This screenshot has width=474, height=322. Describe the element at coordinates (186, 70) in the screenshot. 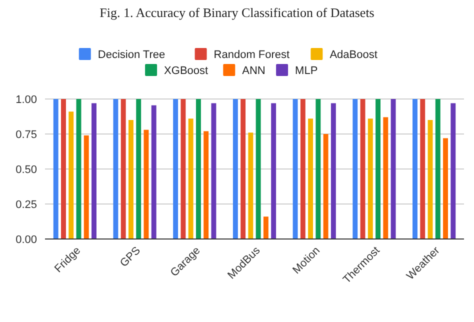

I see `legend-label: XGBoost` at that location.